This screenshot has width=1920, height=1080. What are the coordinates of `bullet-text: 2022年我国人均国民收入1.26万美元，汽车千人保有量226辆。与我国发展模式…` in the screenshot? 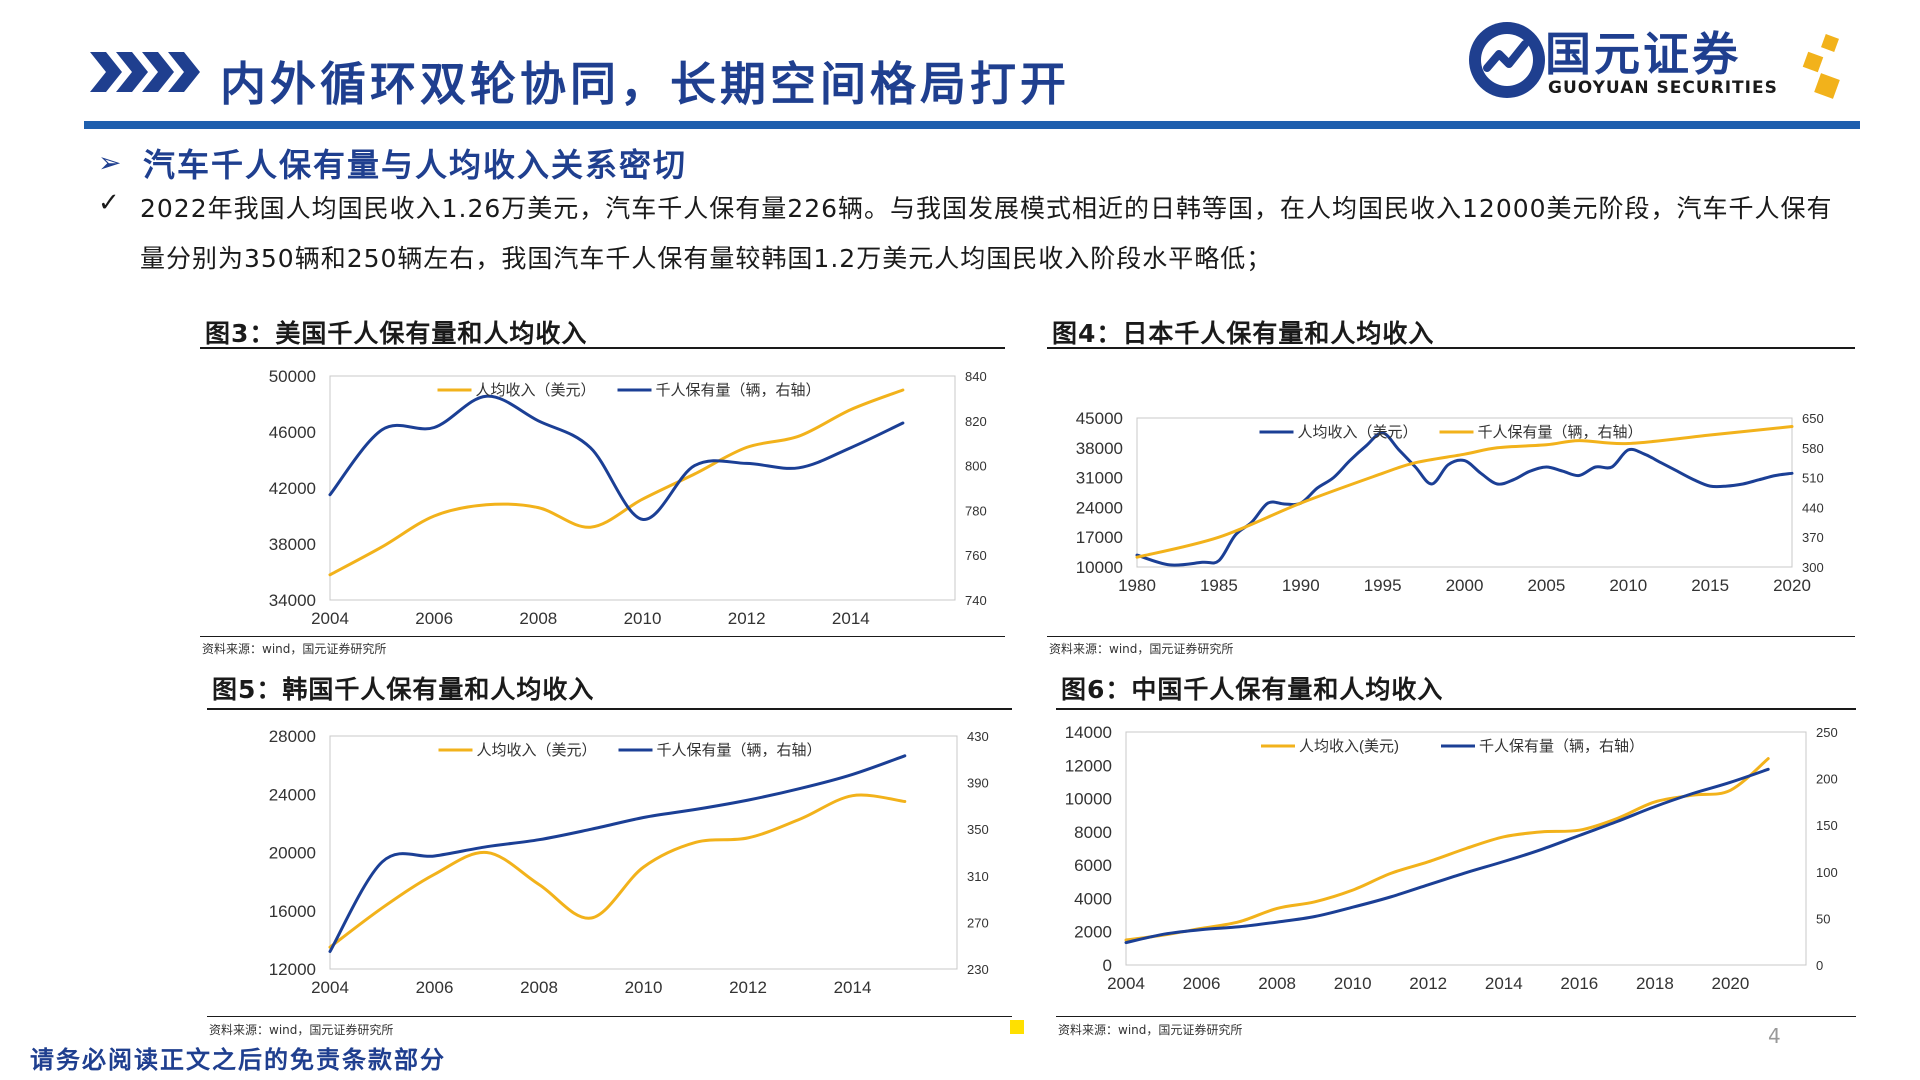 It's located at (986, 233).